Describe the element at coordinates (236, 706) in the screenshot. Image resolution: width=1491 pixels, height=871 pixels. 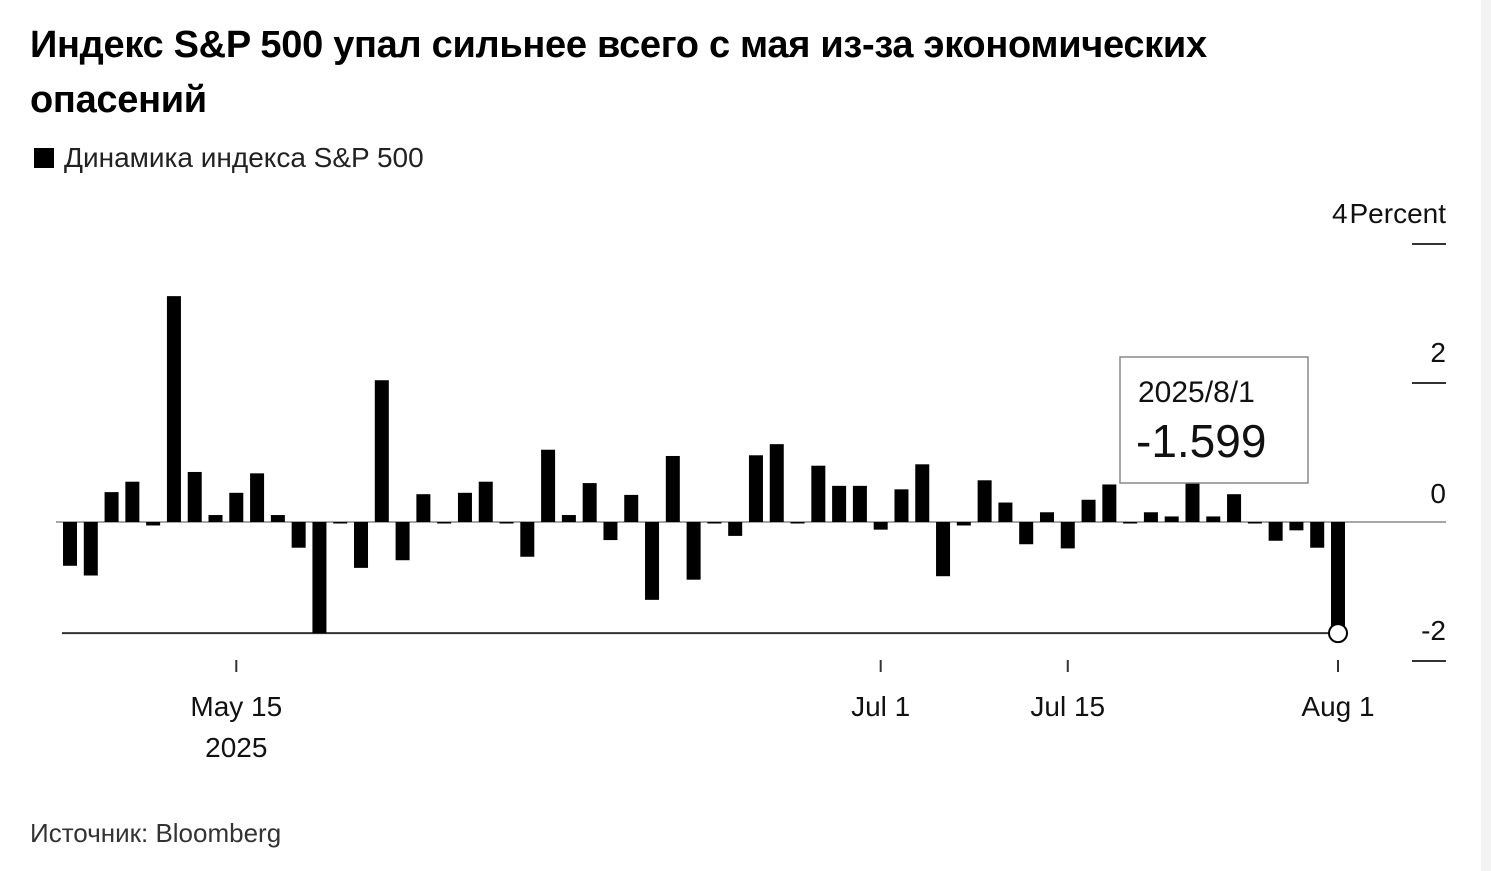
I see `x-tick-label: May 15` at that location.